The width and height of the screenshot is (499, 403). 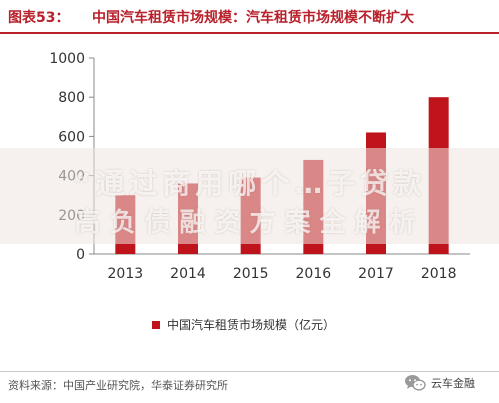 What do you see at coordinates (118, 385) in the screenshot?
I see `source-note: 资料来源：中国产业研究院，华泰证券研究所` at bounding box center [118, 385].